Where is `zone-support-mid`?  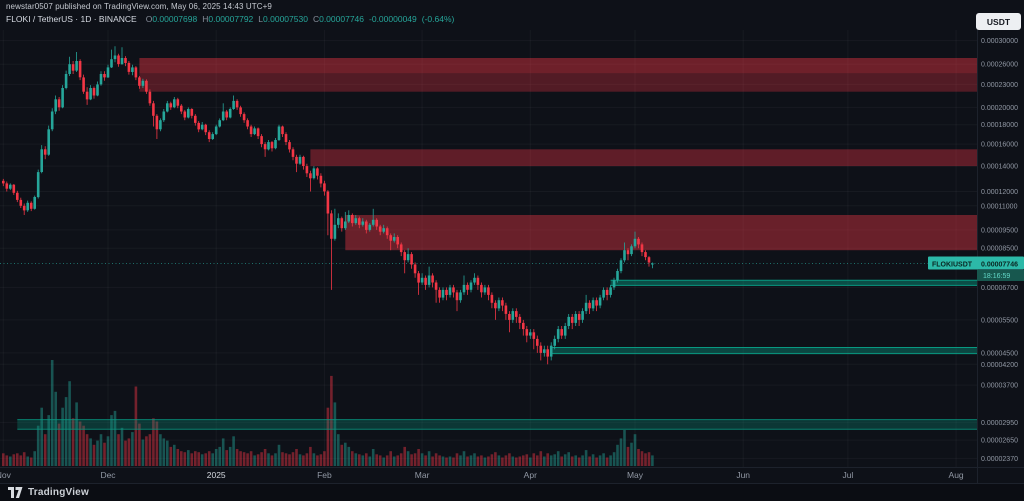 zone-support-mid is located at coordinates (764, 350).